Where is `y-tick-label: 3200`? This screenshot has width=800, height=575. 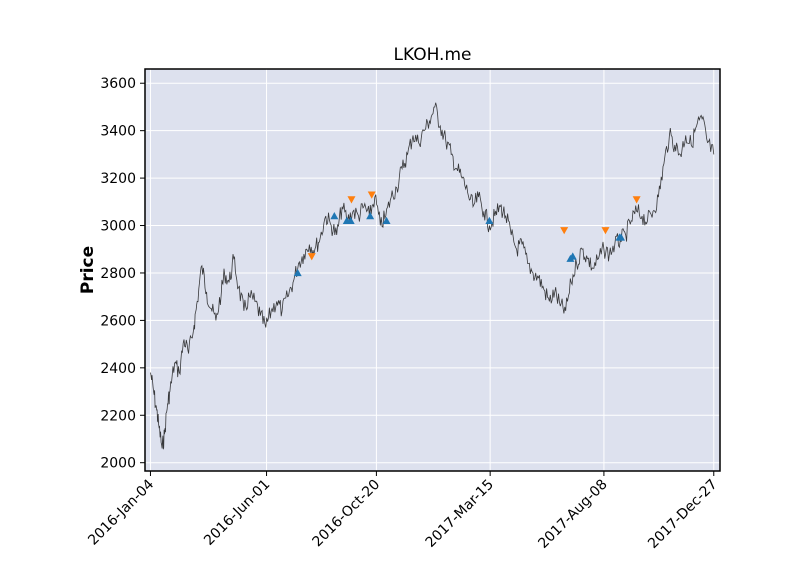
y-tick-label: 3200 is located at coordinates (118, 179).